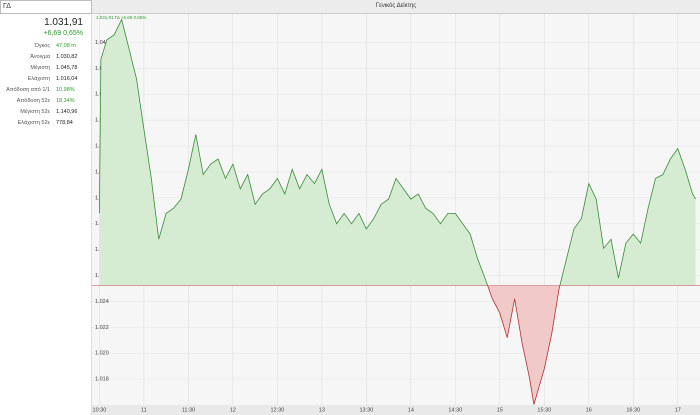 The image size is (700, 415). What do you see at coordinates (121, 17) in the screenshot?
I see `chart-header: 1.031,91 ΓΔ +6,69 0,65%` at bounding box center [121, 17].